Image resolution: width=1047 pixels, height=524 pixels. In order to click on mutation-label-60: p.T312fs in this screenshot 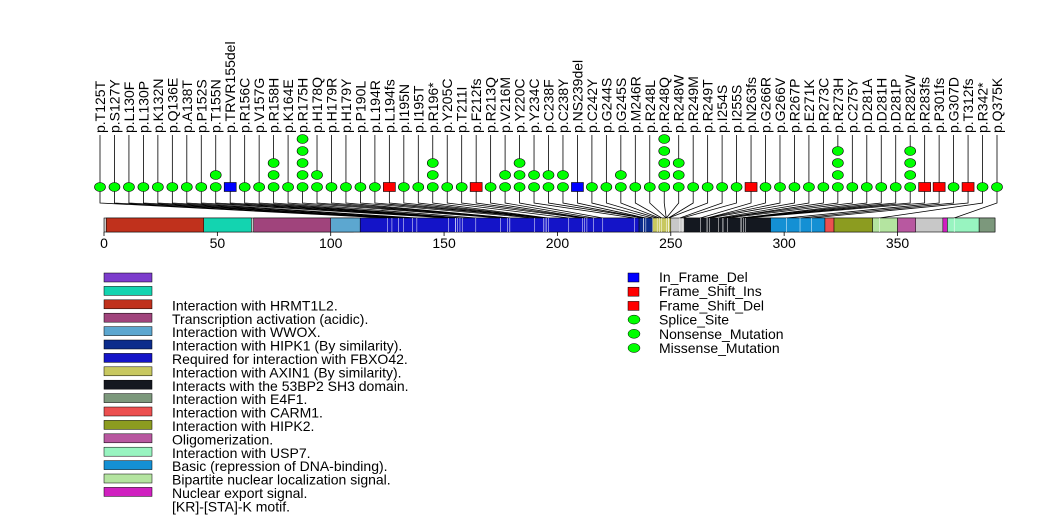, I will do `click(968, 106)`.